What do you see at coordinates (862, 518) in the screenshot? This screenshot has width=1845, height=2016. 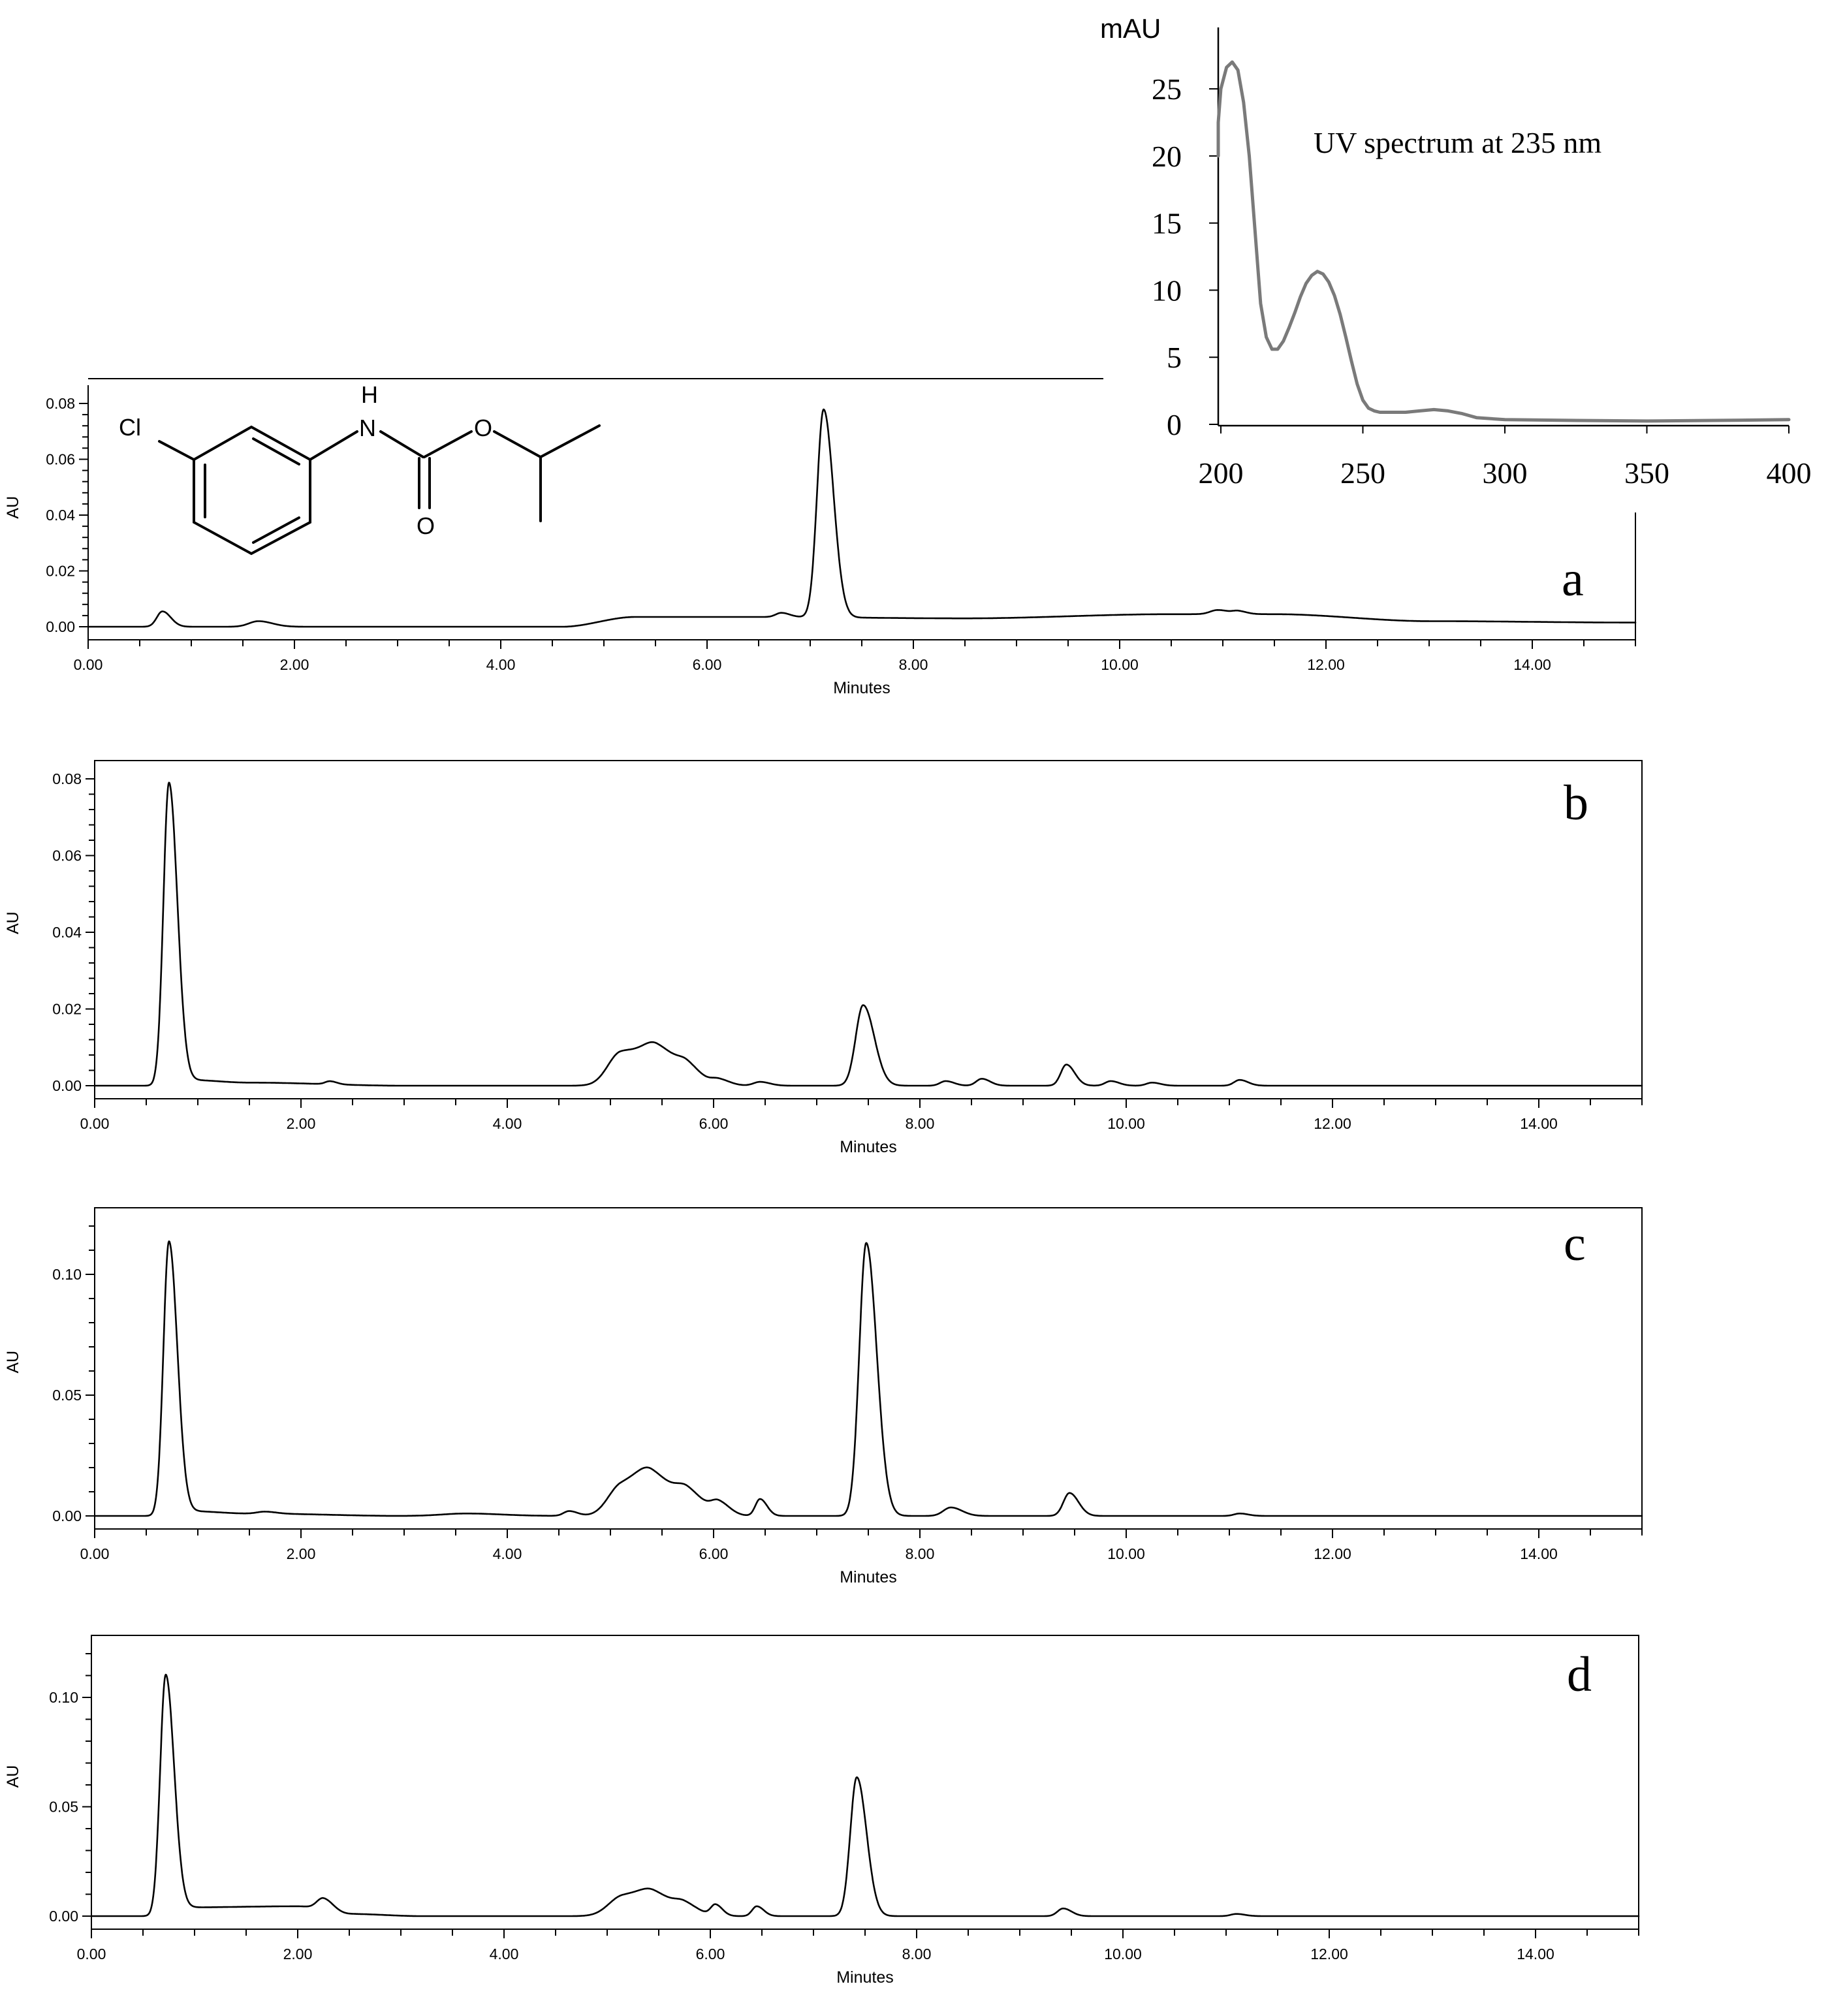 I see `chromatogram-line-a` at bounding box center [862, 518].